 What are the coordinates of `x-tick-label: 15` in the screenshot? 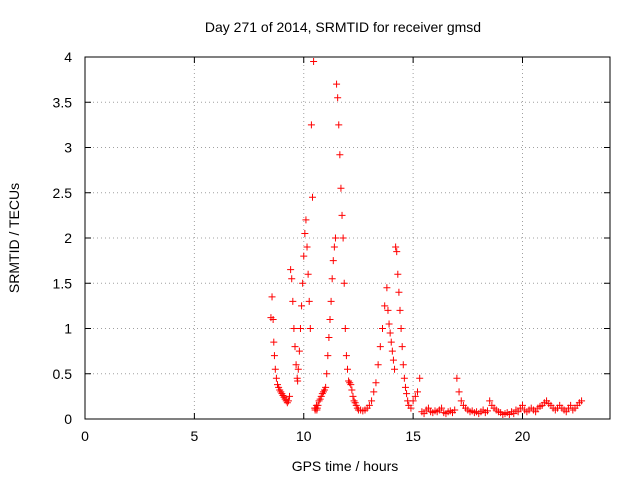 It's located at (413, 436).